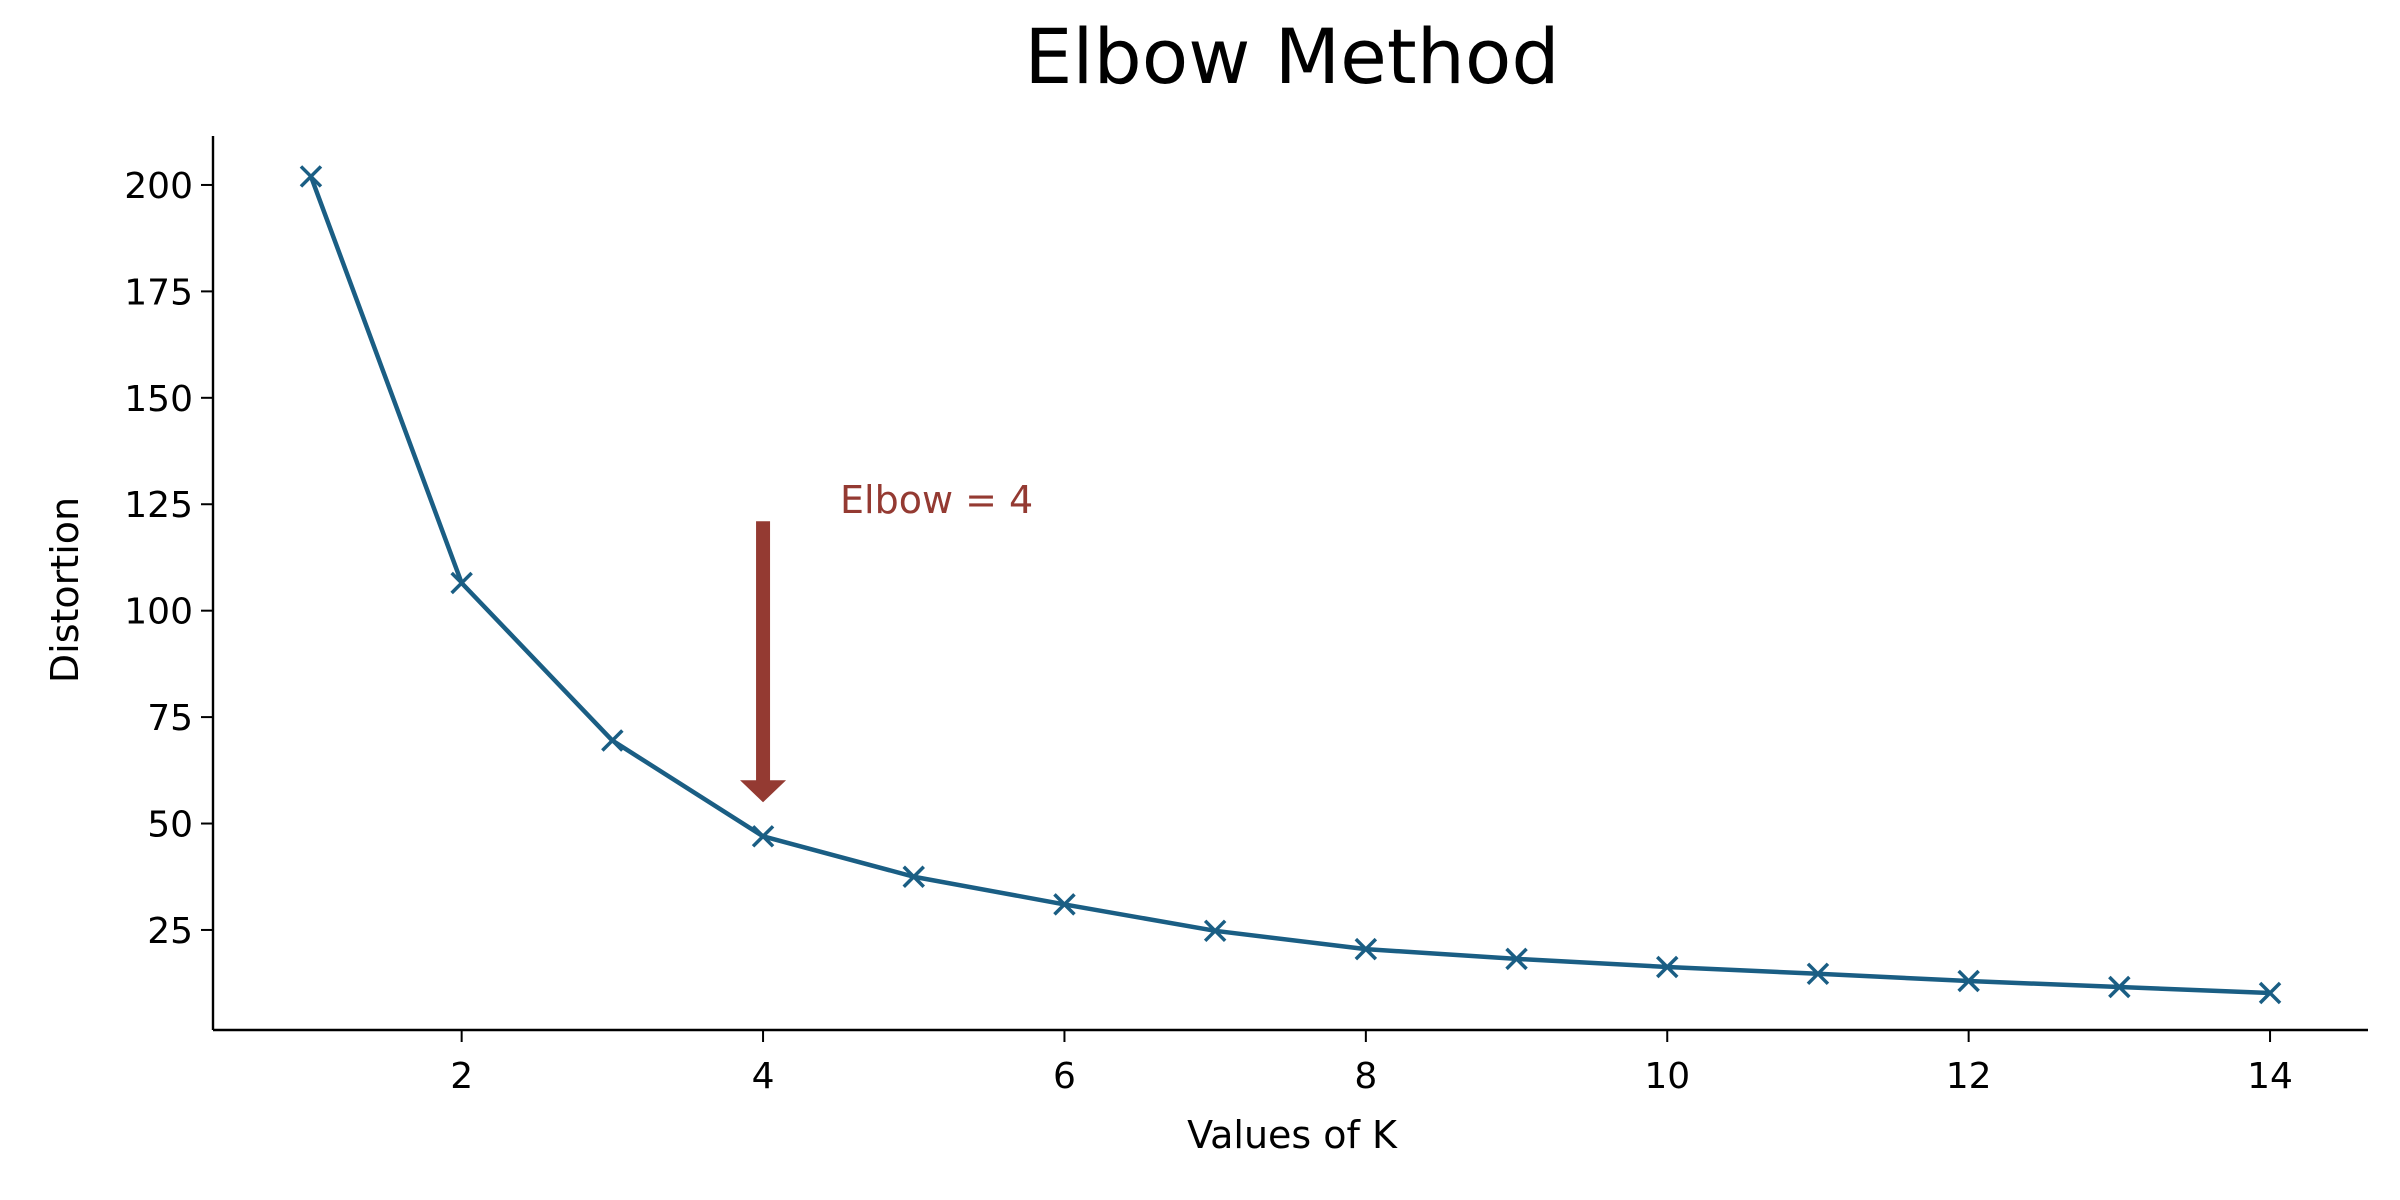 The image size is (2400, 1200). I want to click on annotation: Elbow = 4, so click(886, 640).